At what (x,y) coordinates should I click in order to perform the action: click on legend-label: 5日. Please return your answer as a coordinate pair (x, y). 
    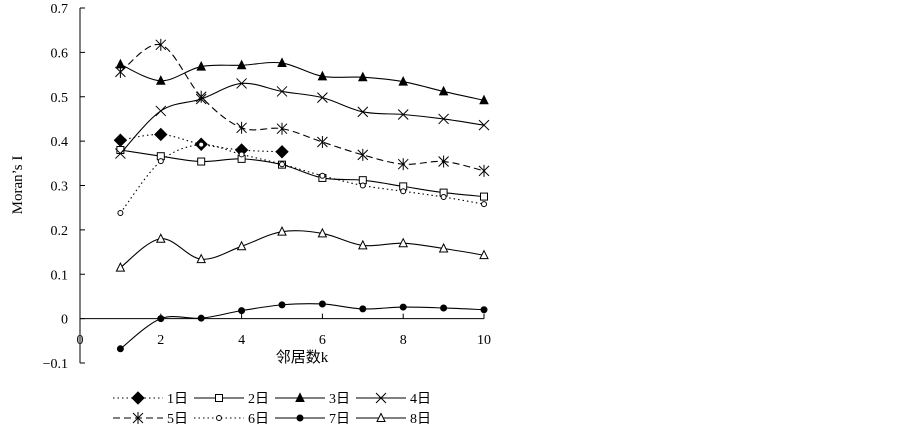
    Looking at the image, I should click on (177, 419).